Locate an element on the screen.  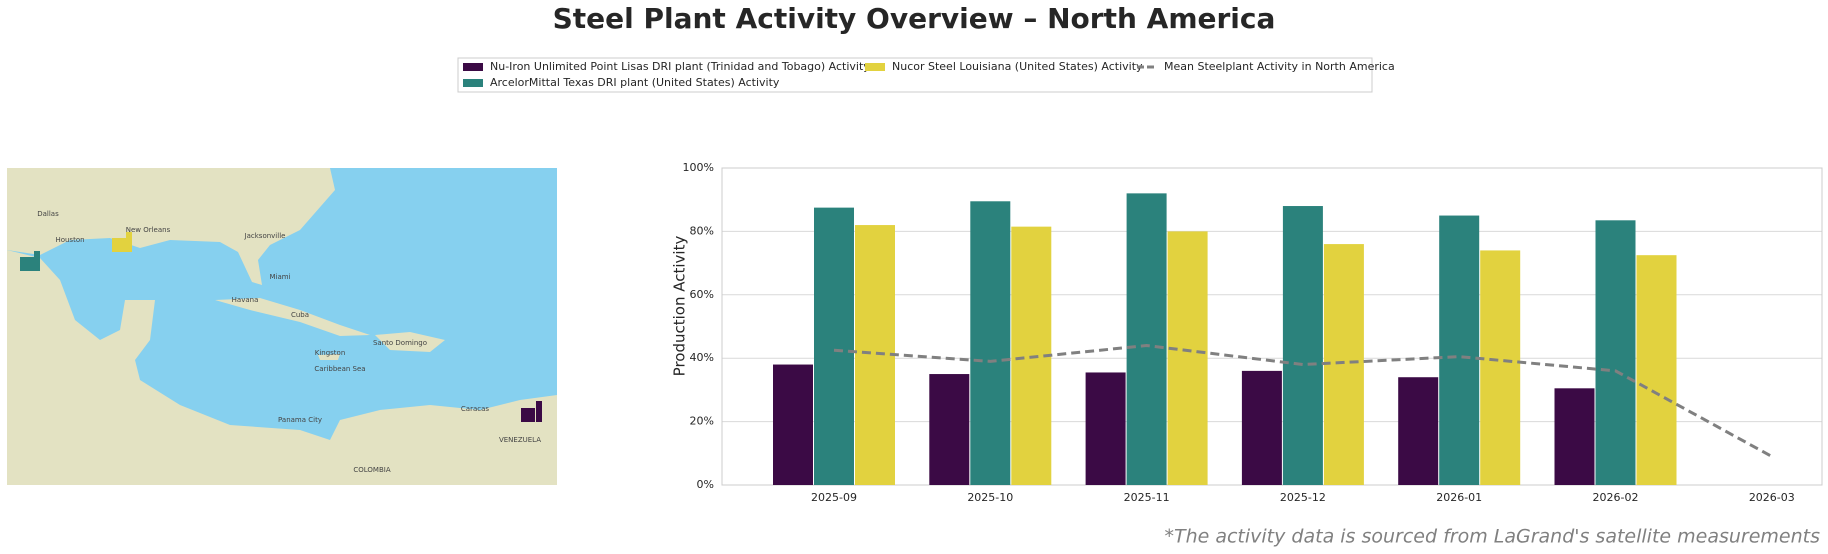
y-tick-label: 20% is located at coordinates (702, 421).